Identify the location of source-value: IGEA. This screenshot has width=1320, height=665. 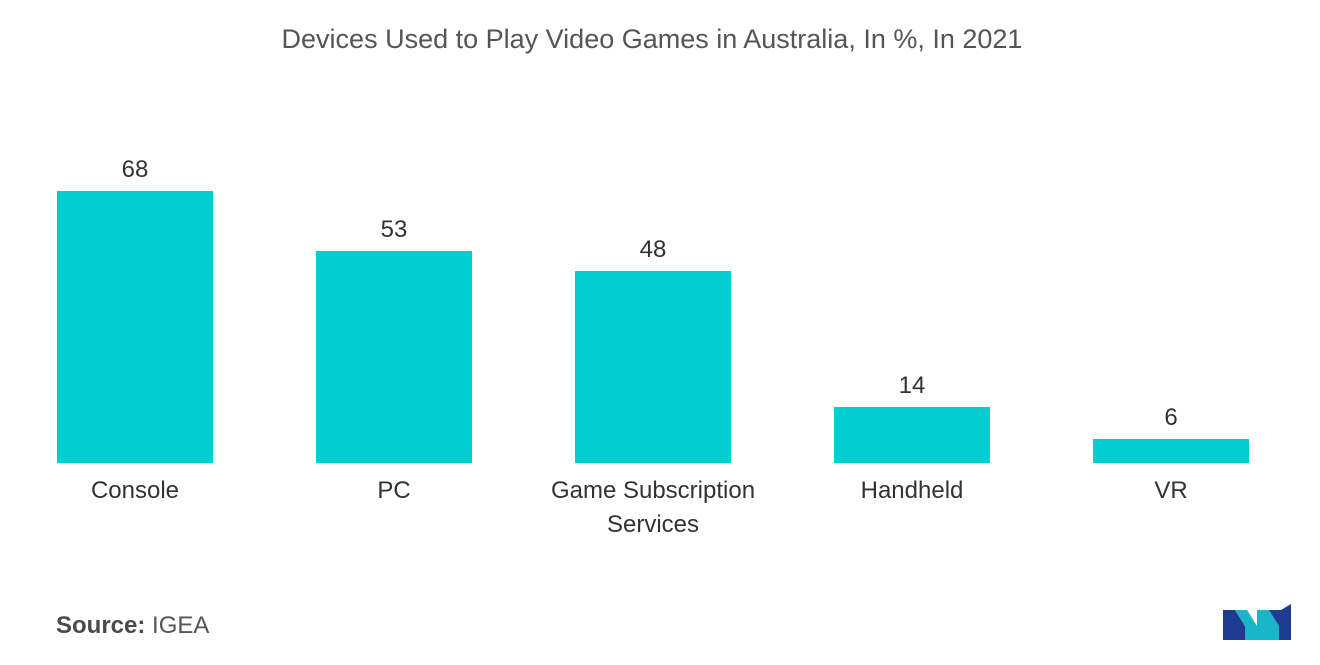
(181, 625).